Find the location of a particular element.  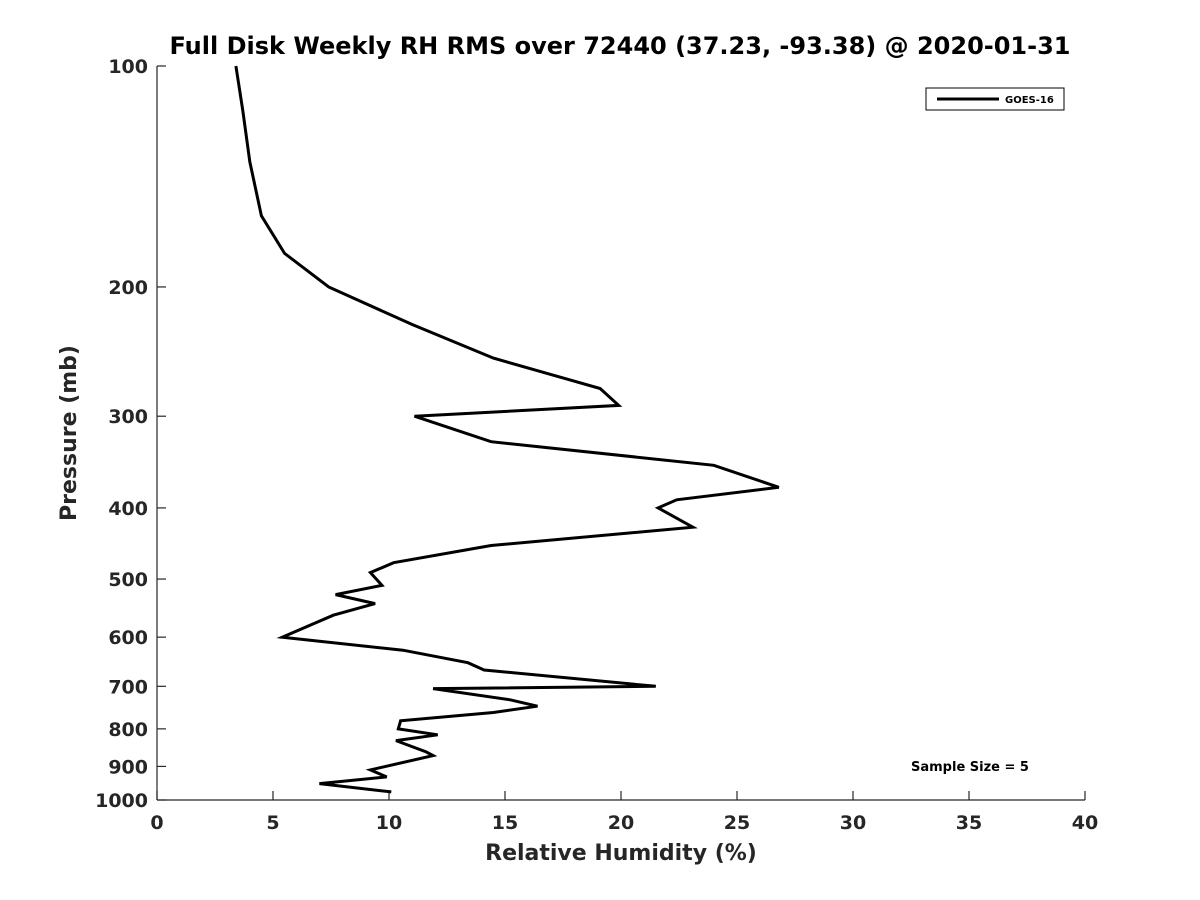

x-tick-group: 0 5 10 15 20 25 30 35 40 is located at coordinates (624, 812).